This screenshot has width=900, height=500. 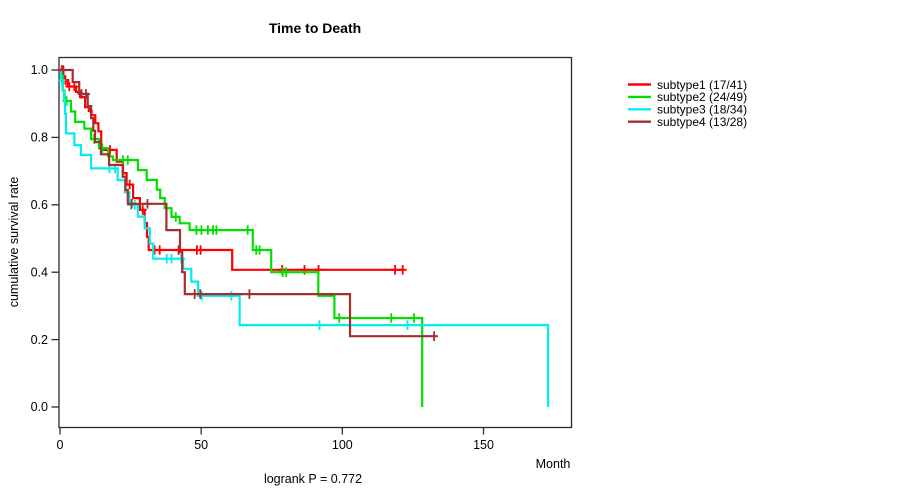 I want to click on y-tick-label: 0.8, so click(x=39, y=138).